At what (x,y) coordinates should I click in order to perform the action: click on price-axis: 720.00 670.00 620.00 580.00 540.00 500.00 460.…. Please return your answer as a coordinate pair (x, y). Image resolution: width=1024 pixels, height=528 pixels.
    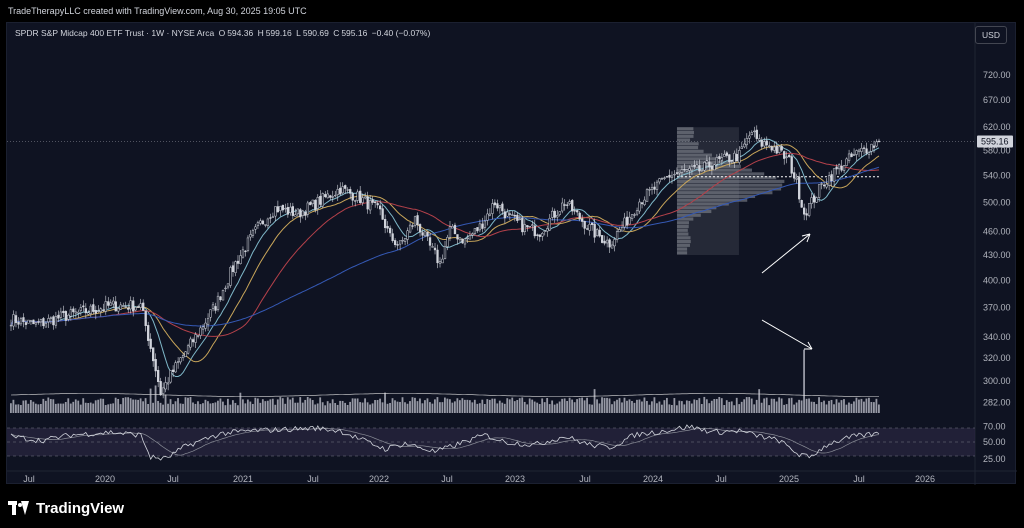
    Looking at the image, I should click on (995, 238).